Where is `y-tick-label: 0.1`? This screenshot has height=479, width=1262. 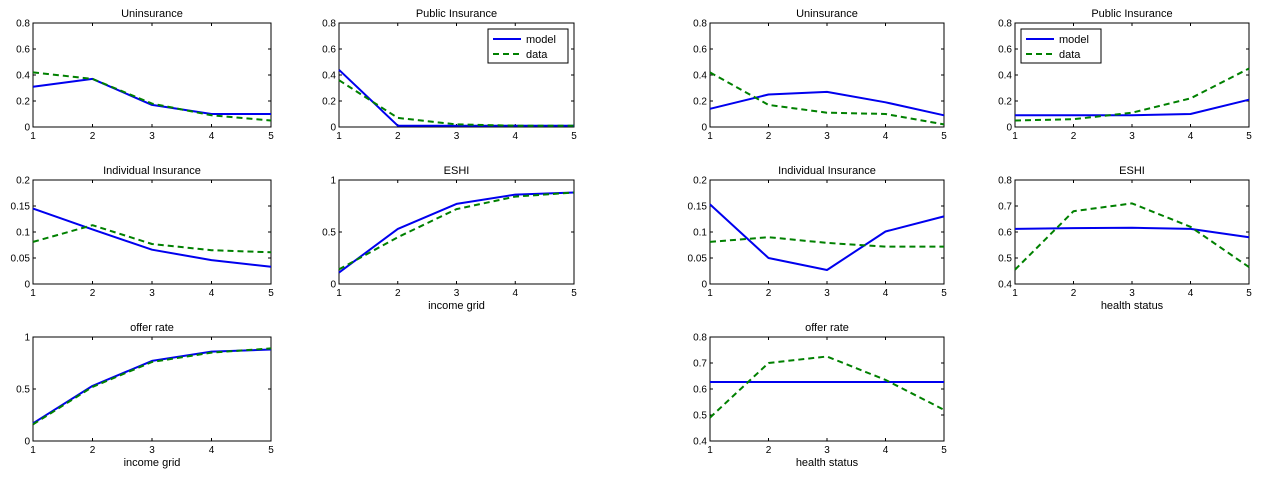 y-tick-label: 0.1 is located at coordinates (700, 233).